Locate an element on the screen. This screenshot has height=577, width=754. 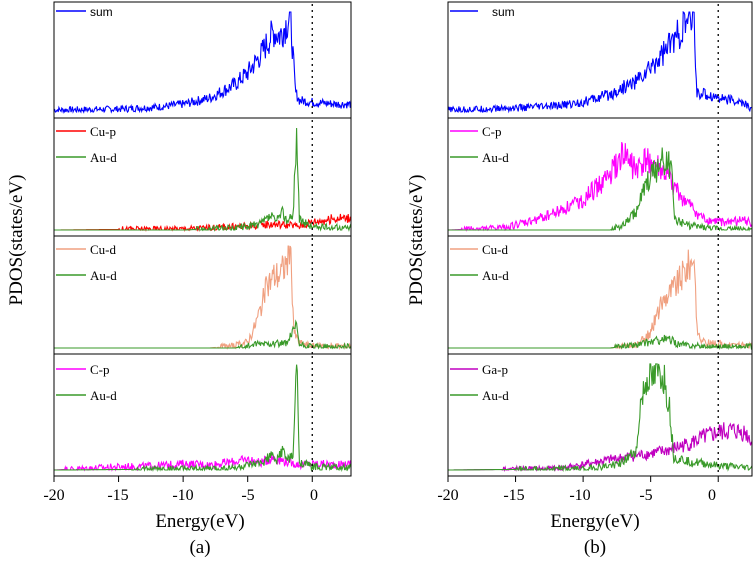
legend-label-cu-p: Cu-p is located at coordinates (103, 131).